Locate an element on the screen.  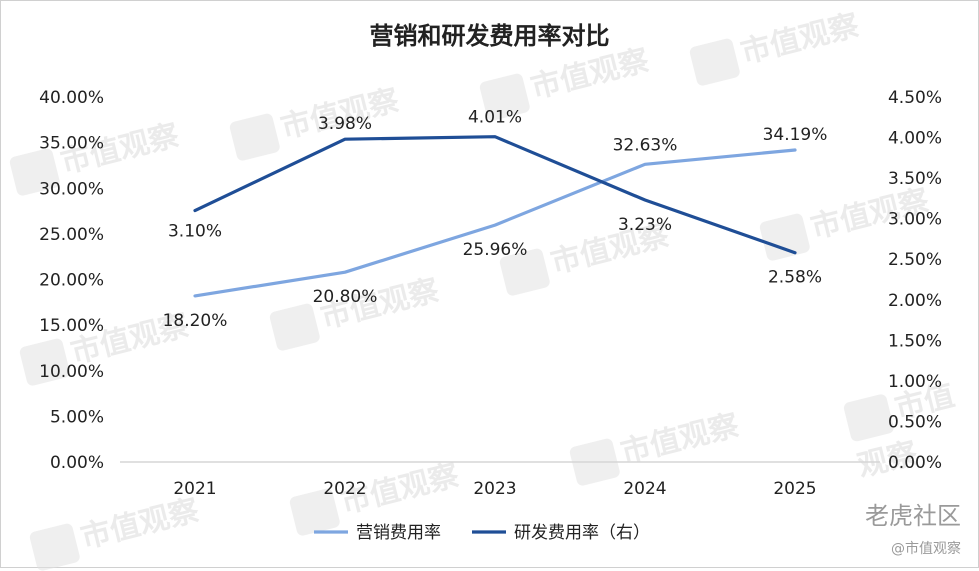
marketing-data-label: 32.63% is located at coordinates (645, 145).